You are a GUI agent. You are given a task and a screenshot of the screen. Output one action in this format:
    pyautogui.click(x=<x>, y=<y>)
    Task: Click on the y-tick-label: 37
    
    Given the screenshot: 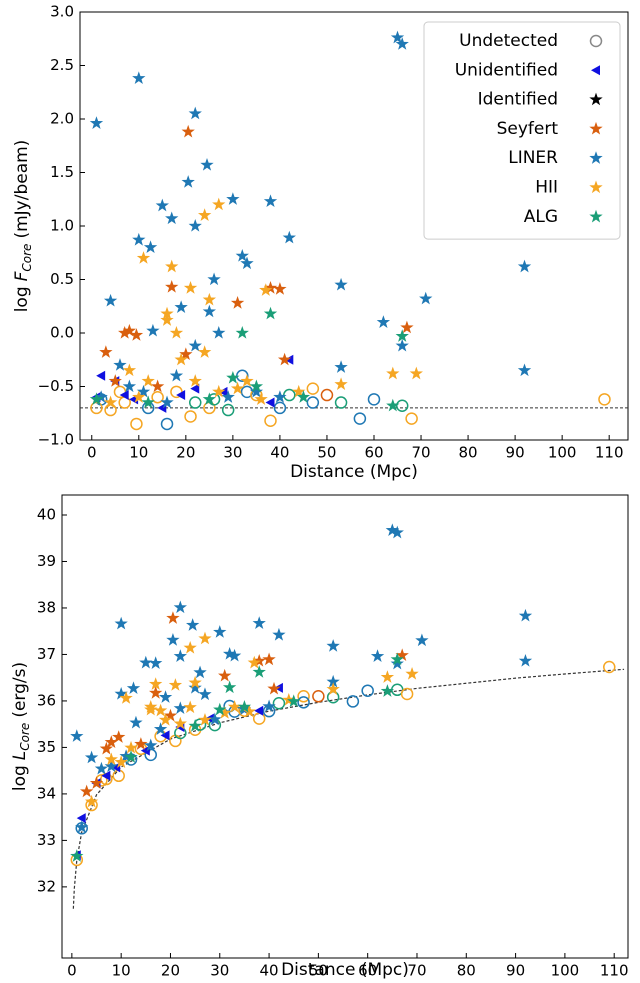 What is the action you would take?
    pyautogui.click(x=46, y=654)
    